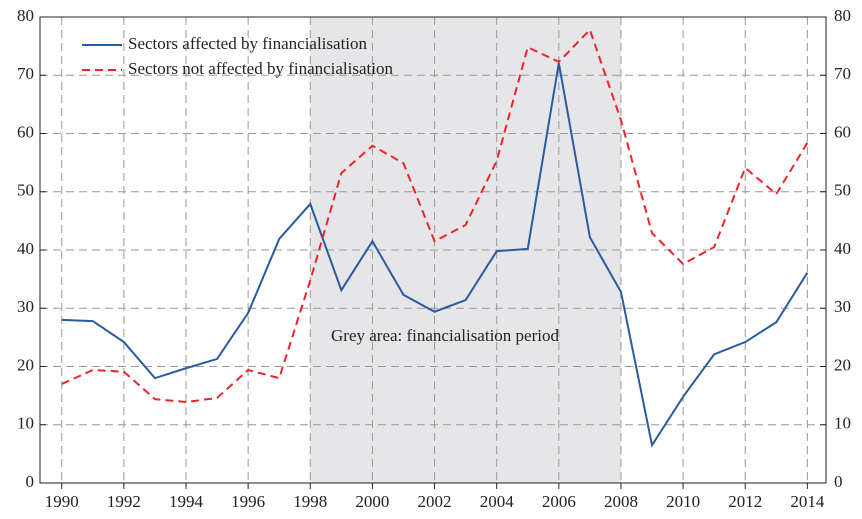  Describe the element at coordinates (683, 501) in the screenshot. I see `x-tick-label: 2010` at that location.